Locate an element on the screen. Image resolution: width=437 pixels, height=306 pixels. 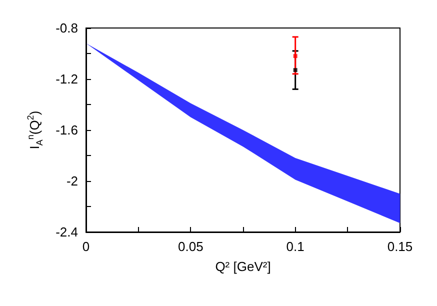
y-axis-title: IAn(Q2) is located at coordinates (35, 130).